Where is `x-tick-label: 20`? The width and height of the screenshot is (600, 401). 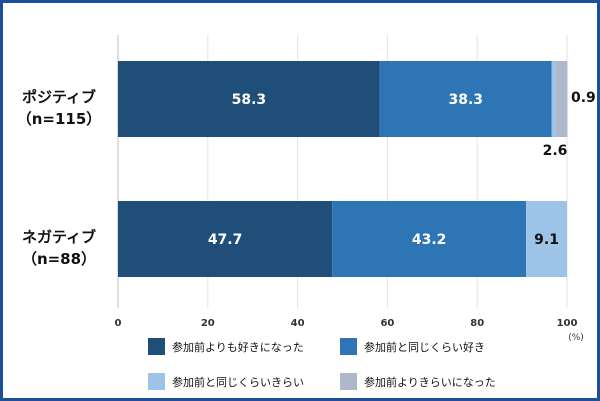 x-tick-label: 20 is located at coordinates (208, 323).